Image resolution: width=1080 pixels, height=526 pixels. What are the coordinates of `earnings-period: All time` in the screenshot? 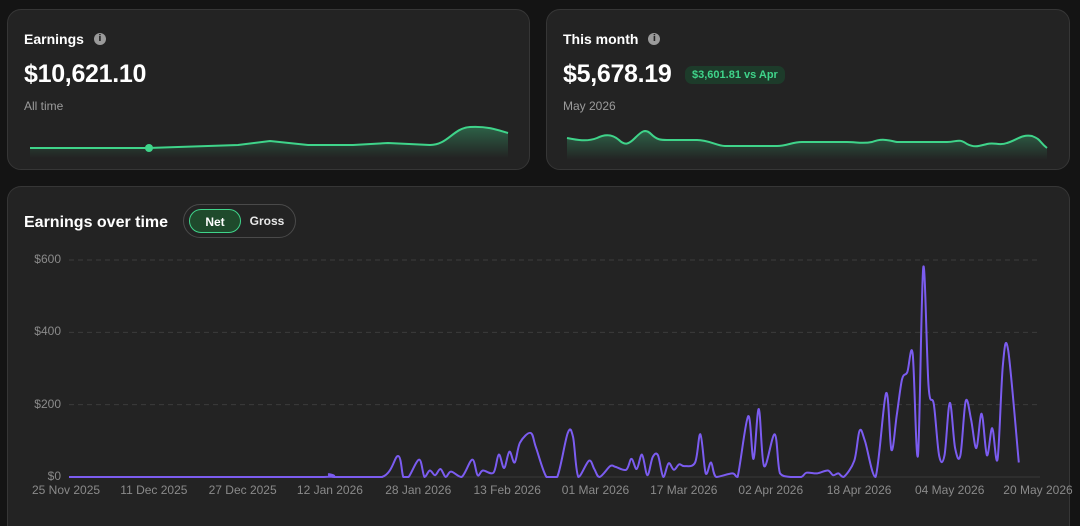 It's located at (44, 106).